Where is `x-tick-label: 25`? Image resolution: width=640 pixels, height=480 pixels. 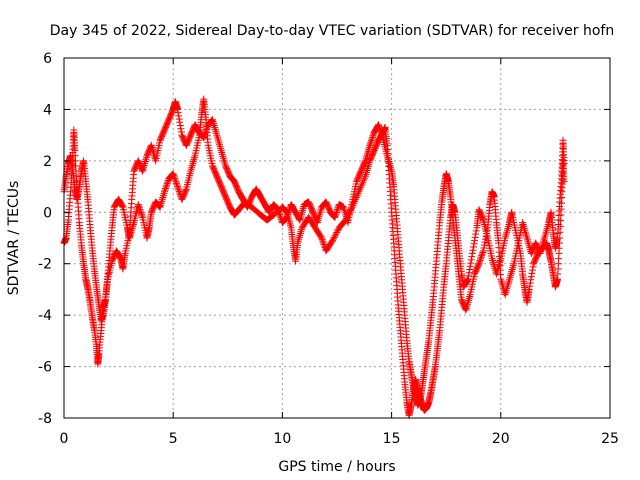 x-tick-label: 25 is located at coordinates (610, 439).